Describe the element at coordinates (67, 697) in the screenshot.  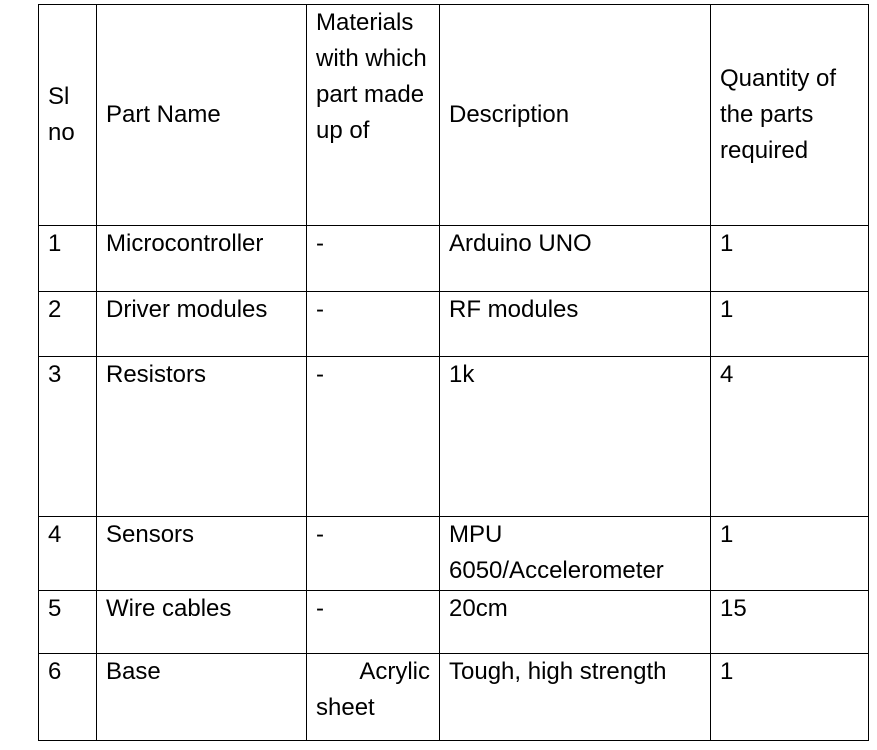
I see `cell-sl: 6` at that location.